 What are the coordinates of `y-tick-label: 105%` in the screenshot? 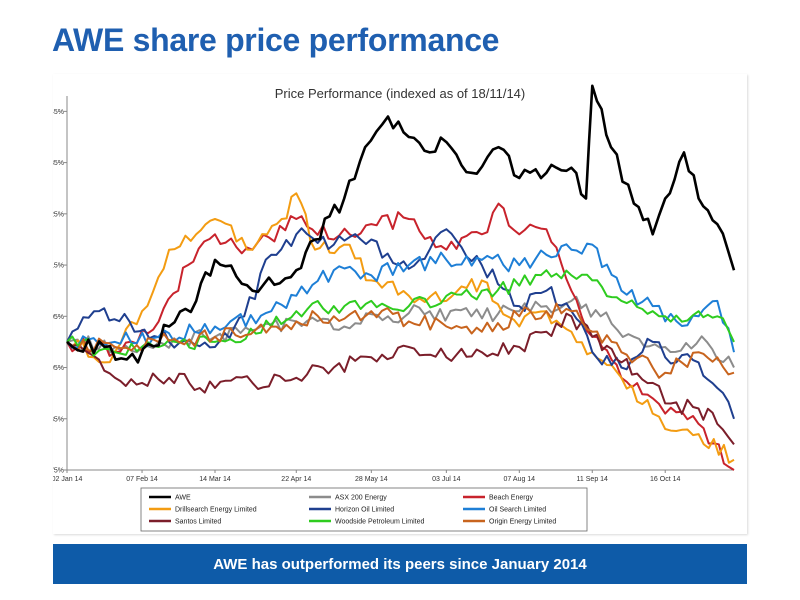 It's located at (58, 317).